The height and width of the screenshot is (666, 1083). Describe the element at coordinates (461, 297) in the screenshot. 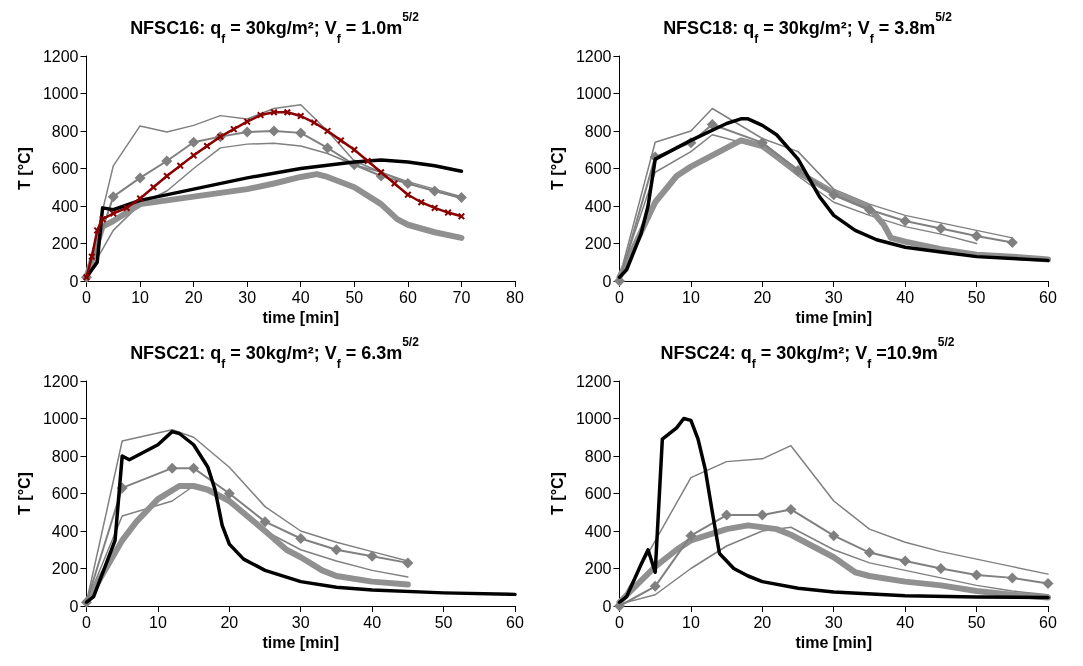

I see `x-tick-label: 70` at that location.